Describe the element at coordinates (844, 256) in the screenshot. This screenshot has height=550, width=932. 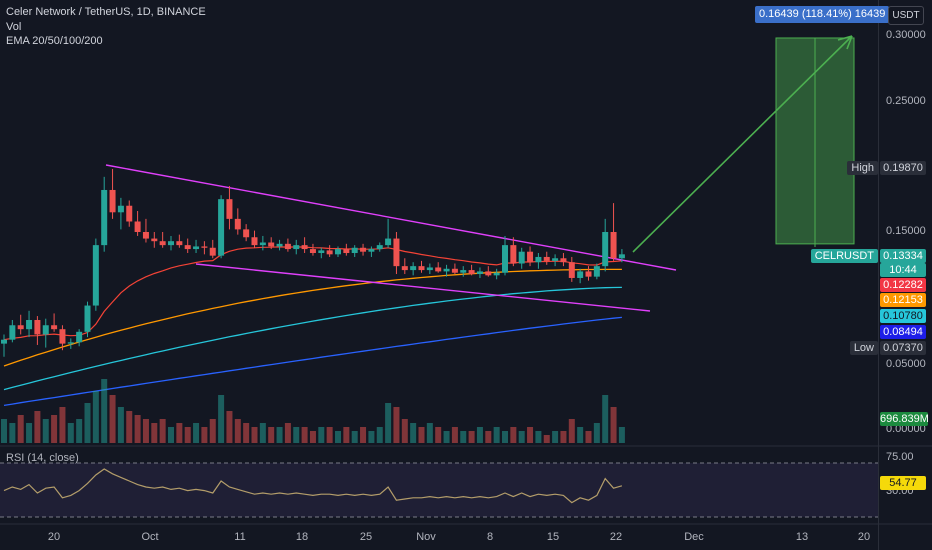
I see `symbol-tag: CELRUSDT` at that location.